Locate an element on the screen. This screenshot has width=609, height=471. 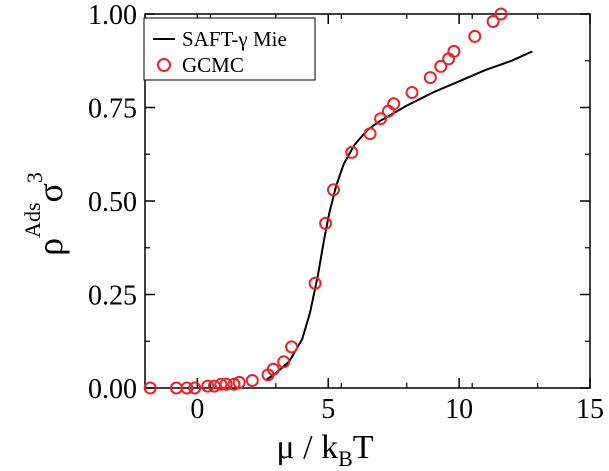
legend-box is located at coordinates (229, 49).